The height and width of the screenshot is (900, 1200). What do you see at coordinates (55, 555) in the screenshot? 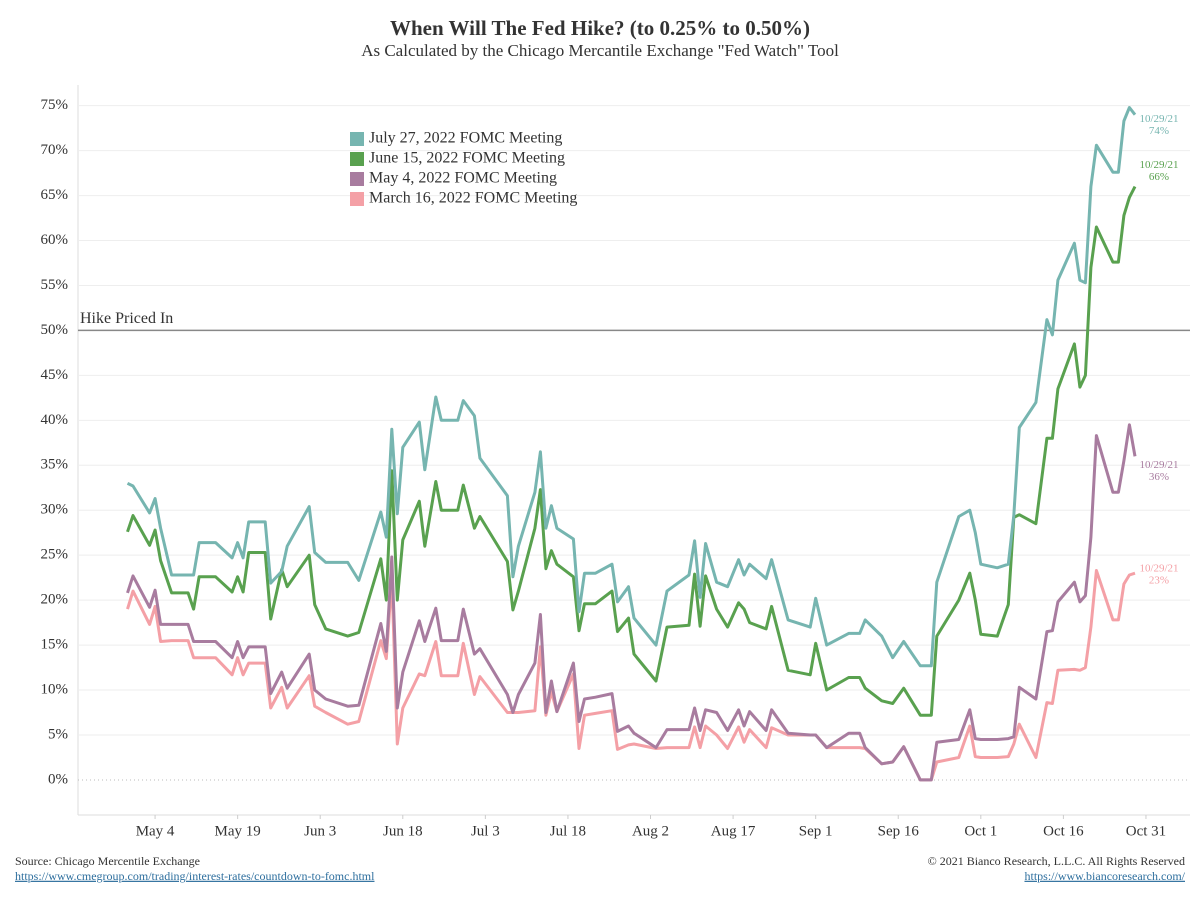
I see `y-tick-label: 25%` at bounding box center [55, 555].